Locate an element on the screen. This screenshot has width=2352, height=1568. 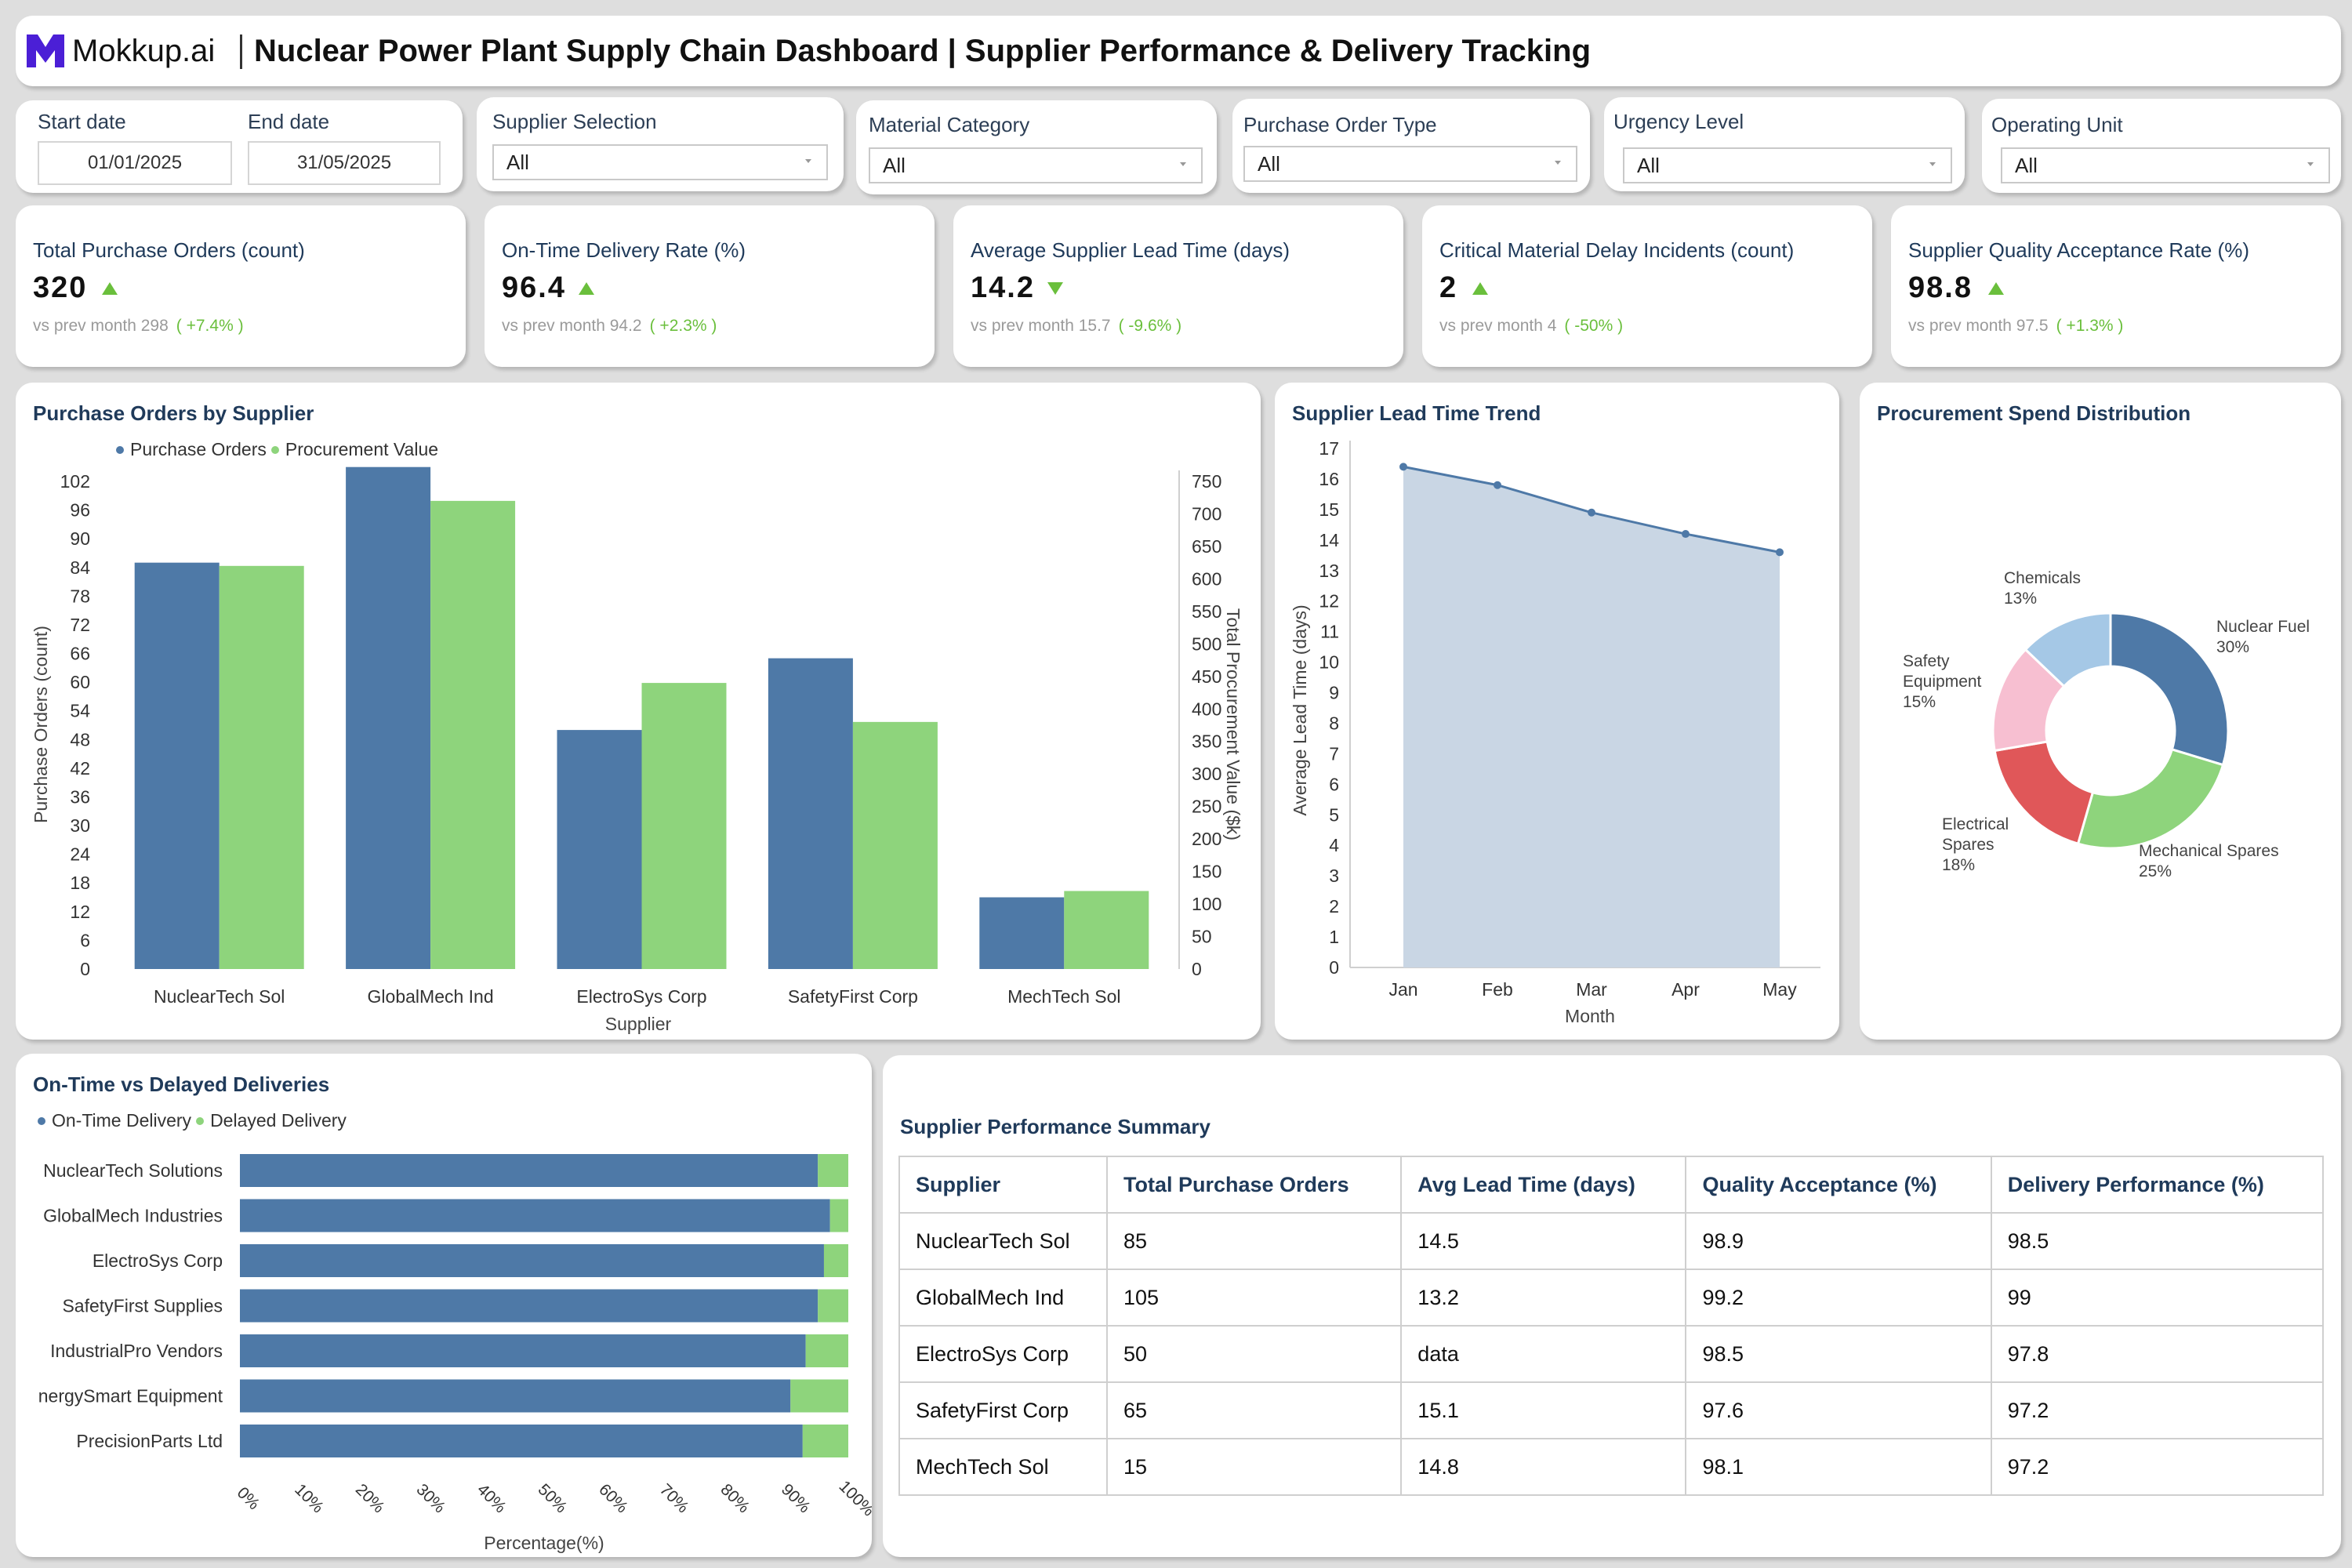
table-cell: 13.2 is located at coordinates (1543, 1298).